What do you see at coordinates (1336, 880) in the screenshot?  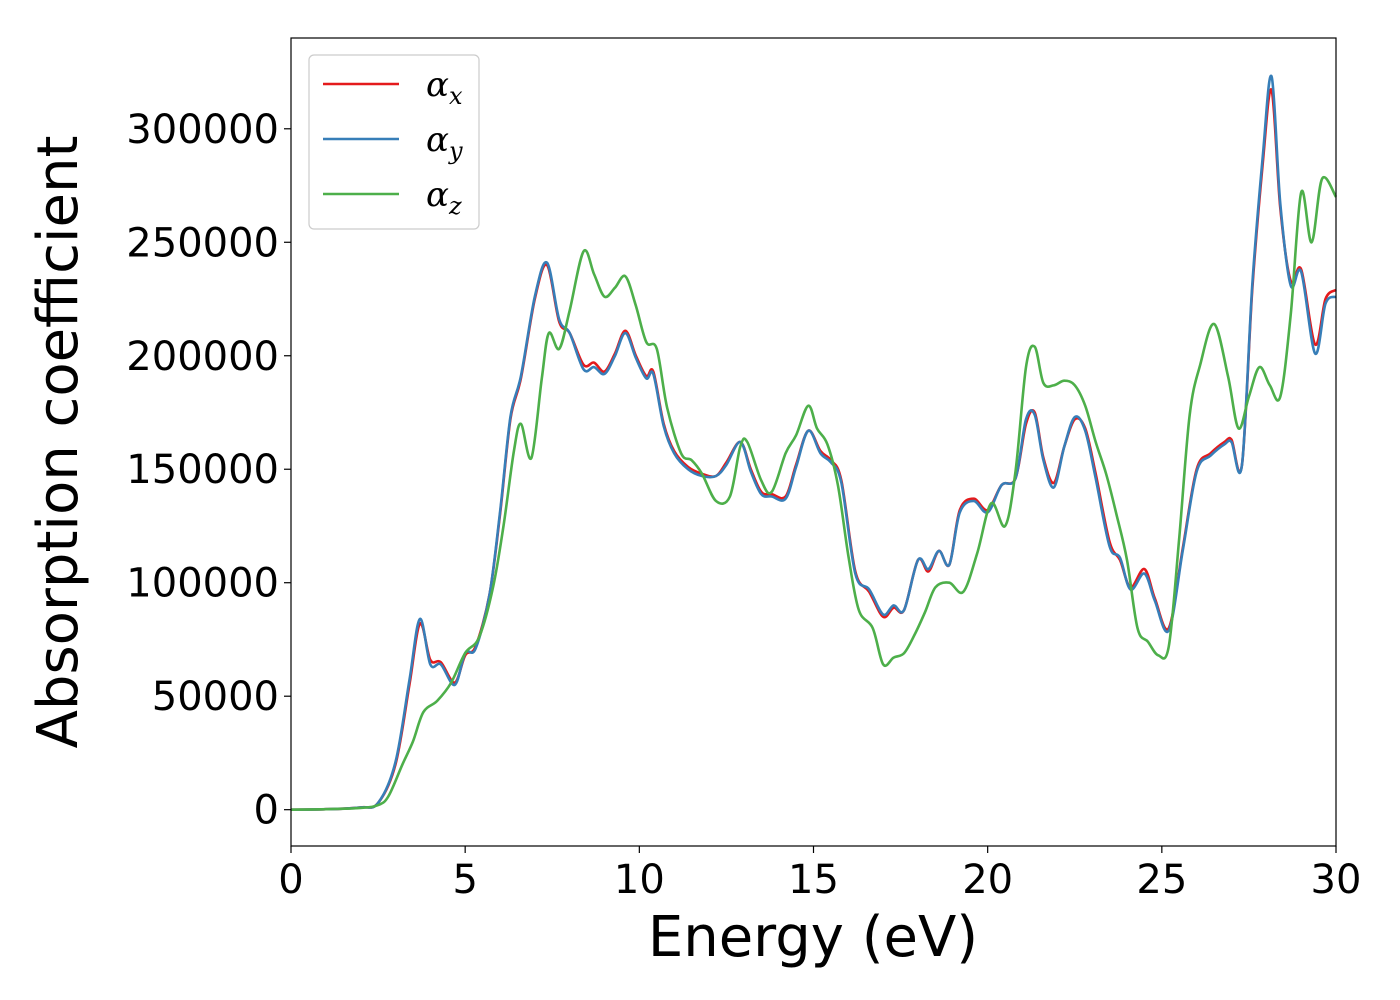 I see `x-tick-label: 30` at bounding box center [1336, 880].